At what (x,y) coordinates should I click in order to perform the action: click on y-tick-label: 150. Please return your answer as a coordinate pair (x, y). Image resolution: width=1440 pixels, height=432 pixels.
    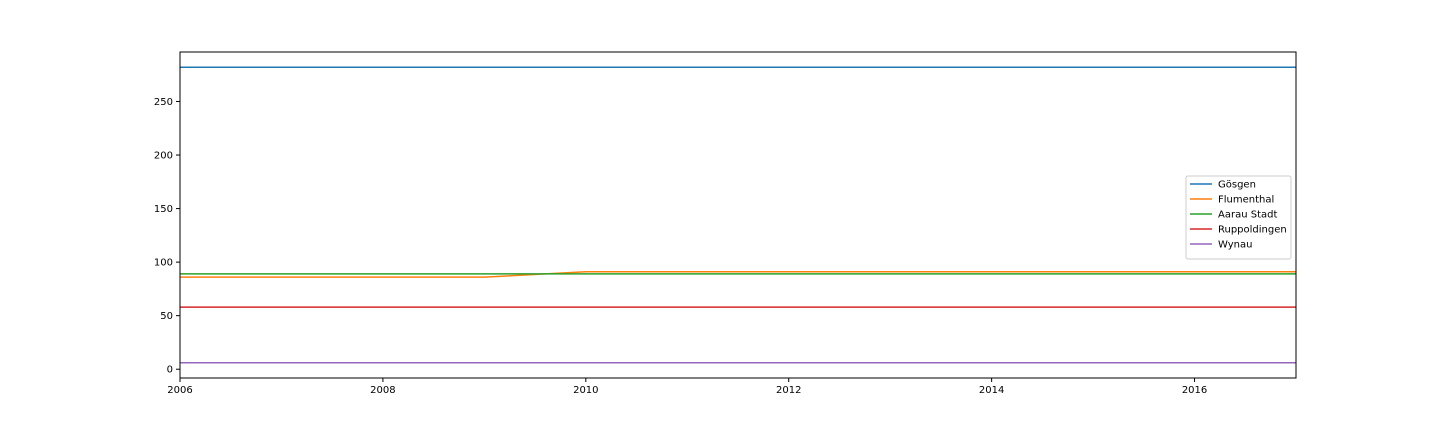
    Looking at the image, I should click on (163, 209).